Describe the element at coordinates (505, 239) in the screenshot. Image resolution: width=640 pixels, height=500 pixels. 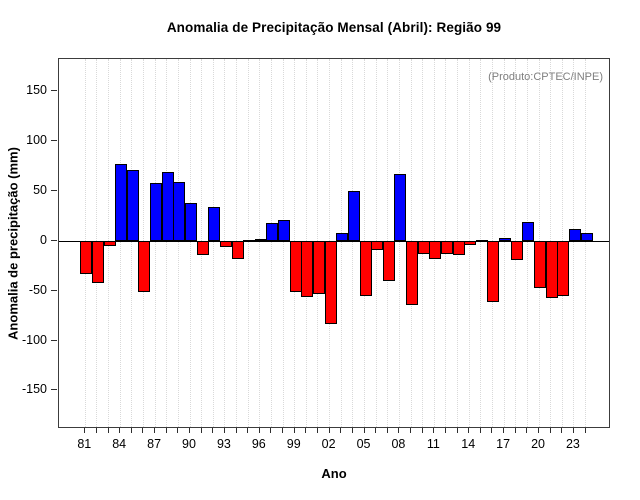
I see `bar-2017` at that location.